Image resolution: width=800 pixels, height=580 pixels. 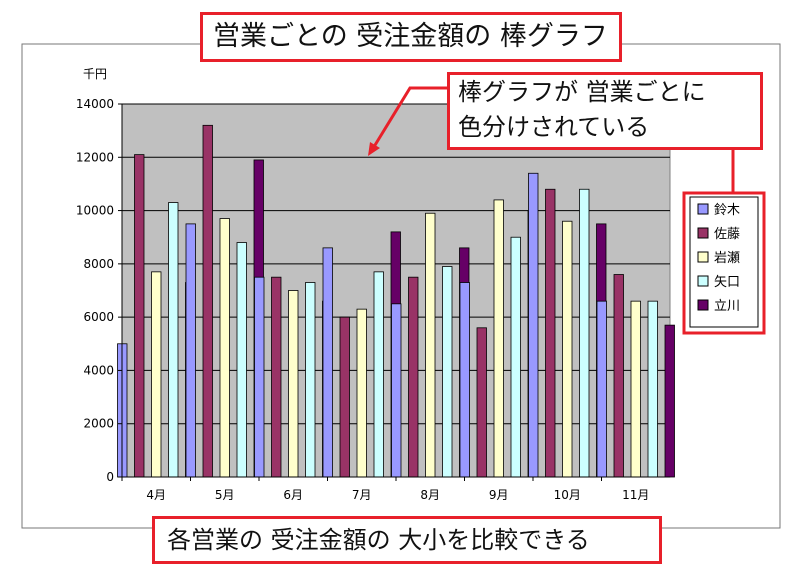 I want to click on y-tick-label: 10000, so click(x=95, y=211).